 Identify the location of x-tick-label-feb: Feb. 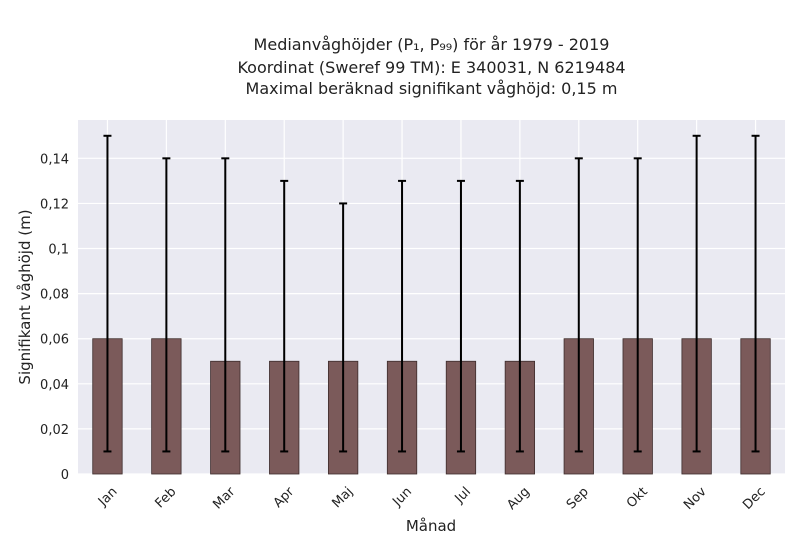
(166, 497).